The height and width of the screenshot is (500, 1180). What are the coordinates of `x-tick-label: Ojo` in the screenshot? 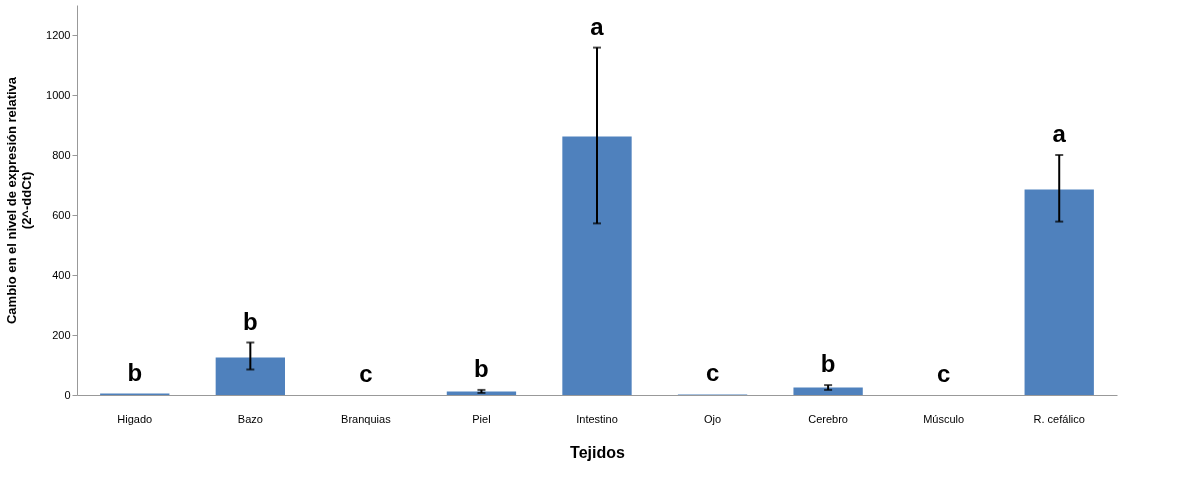 It's located at (712, 418).